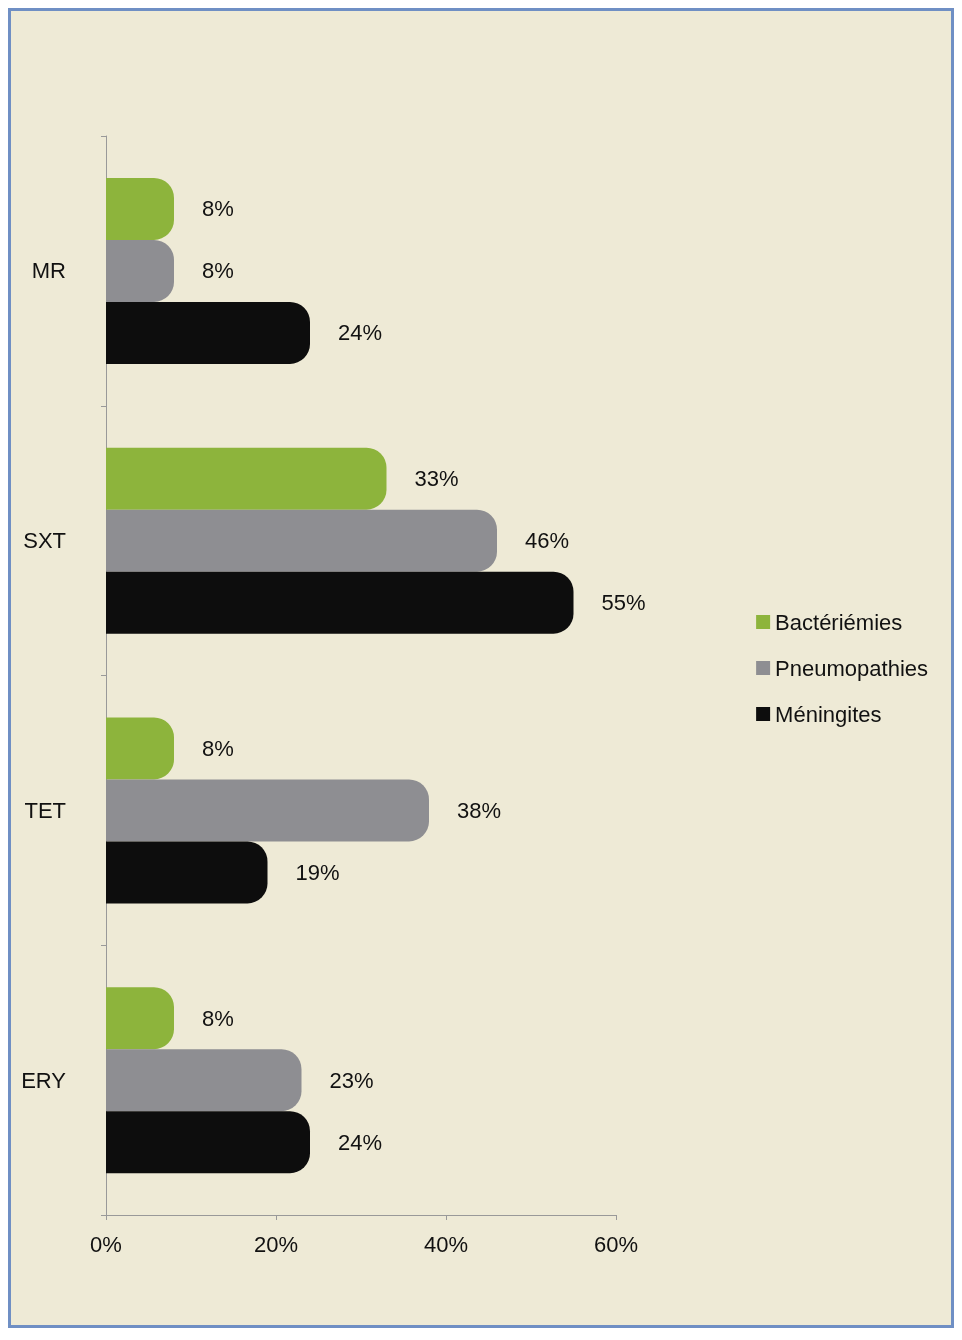 This screenshot has height=1340, width=962. What do you see at coordinates (48, 271) in the screenshot?
I see `y-tick-label: MR` at bounding box center [48, 271].